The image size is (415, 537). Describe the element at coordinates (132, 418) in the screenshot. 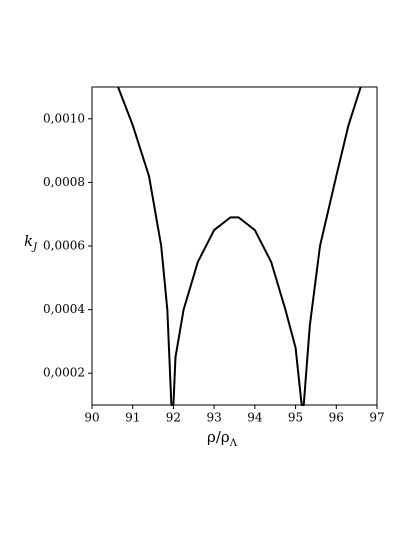

I see `x-tick-label: 91` at that location.